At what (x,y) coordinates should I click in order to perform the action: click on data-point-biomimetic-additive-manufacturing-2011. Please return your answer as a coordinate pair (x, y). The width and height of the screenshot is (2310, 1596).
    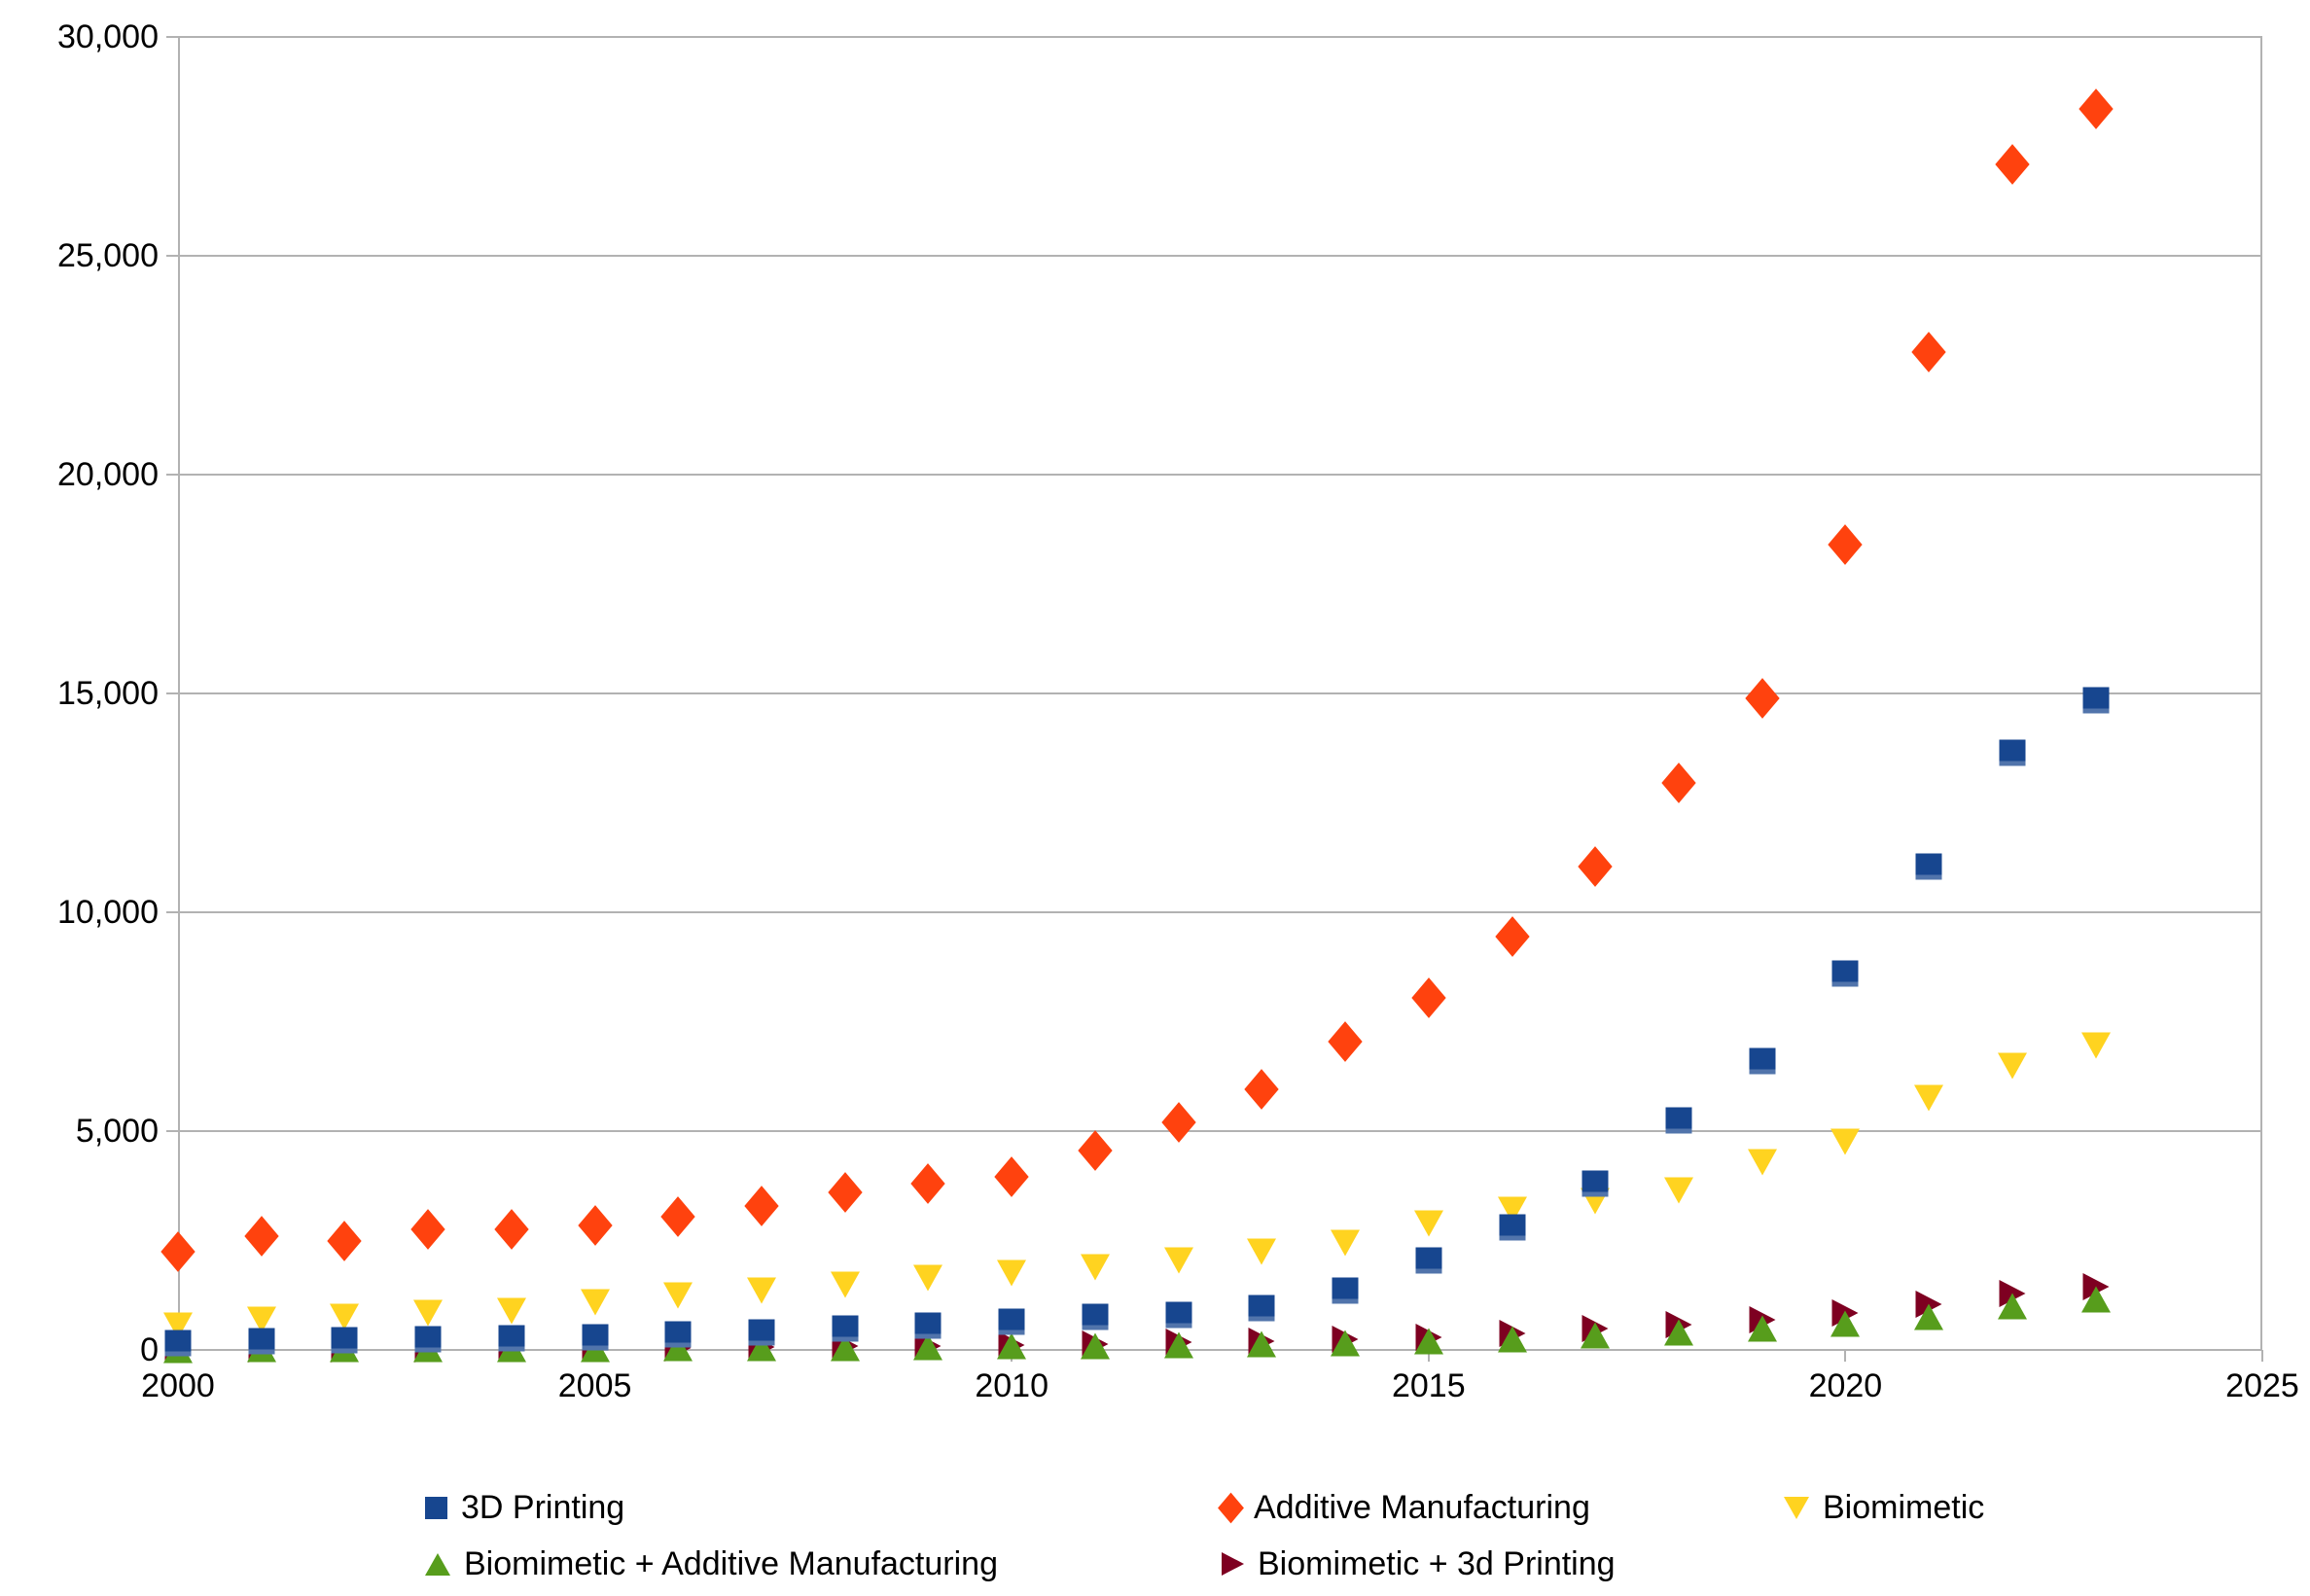
    Looking at the image, I should click on (1095, 1345).